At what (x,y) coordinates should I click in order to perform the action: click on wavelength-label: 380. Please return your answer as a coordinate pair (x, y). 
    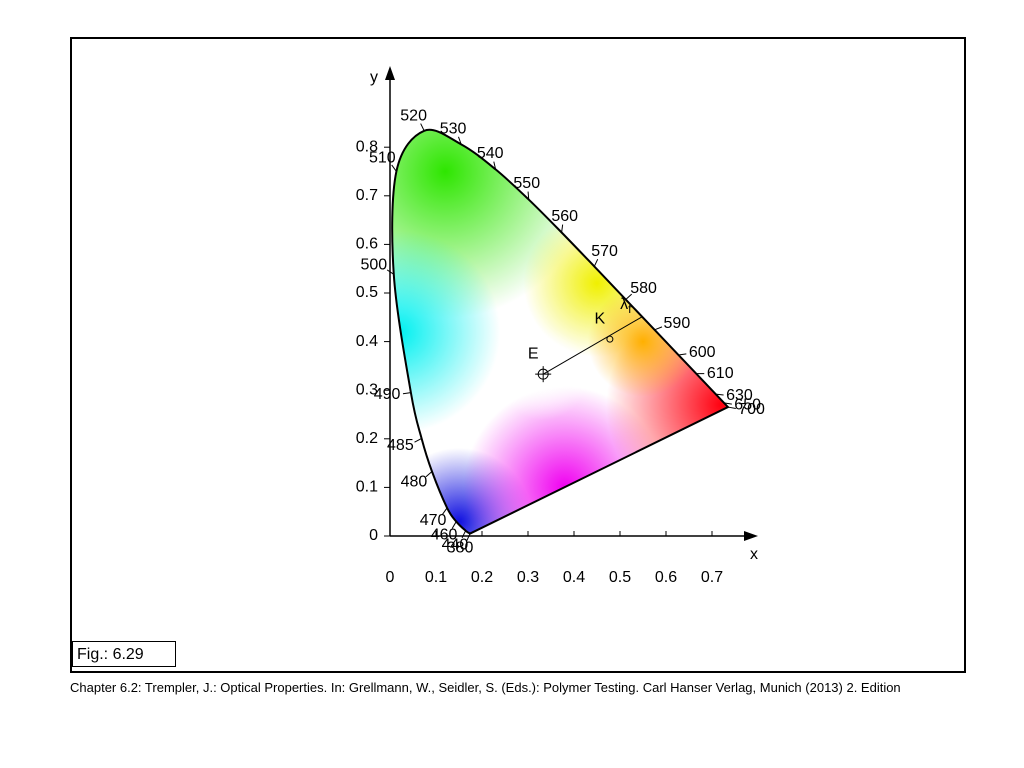
    Looking at the image, I should click on (460, 547).